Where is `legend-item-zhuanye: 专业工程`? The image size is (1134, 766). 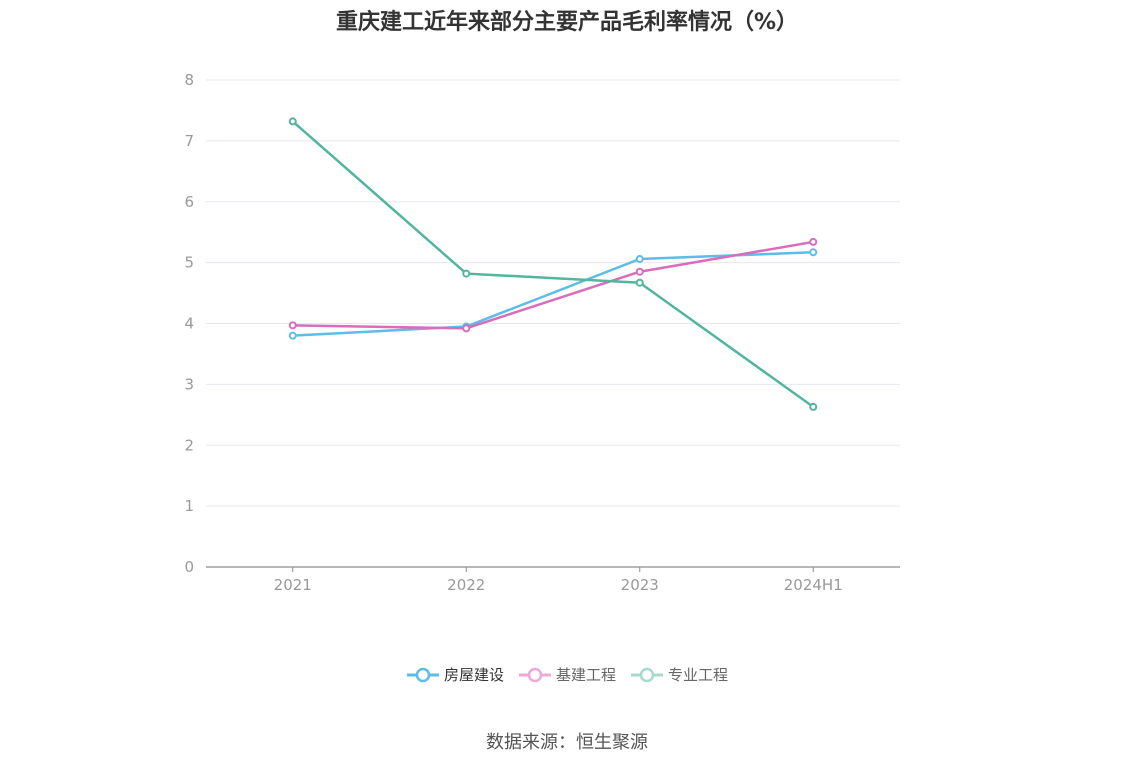 legend-item-zhuanye: 专业工程 is located at coordinates (679, 674).